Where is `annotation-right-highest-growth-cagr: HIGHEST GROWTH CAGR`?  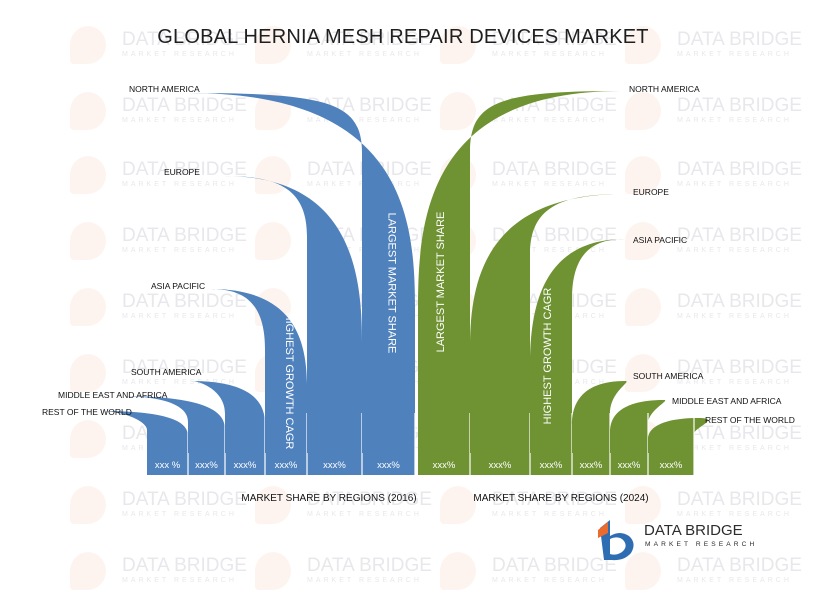 annotation-right-highest-growth-cagr: HIGHEST GROWTH CAGR is located at coordinates (548, 356).